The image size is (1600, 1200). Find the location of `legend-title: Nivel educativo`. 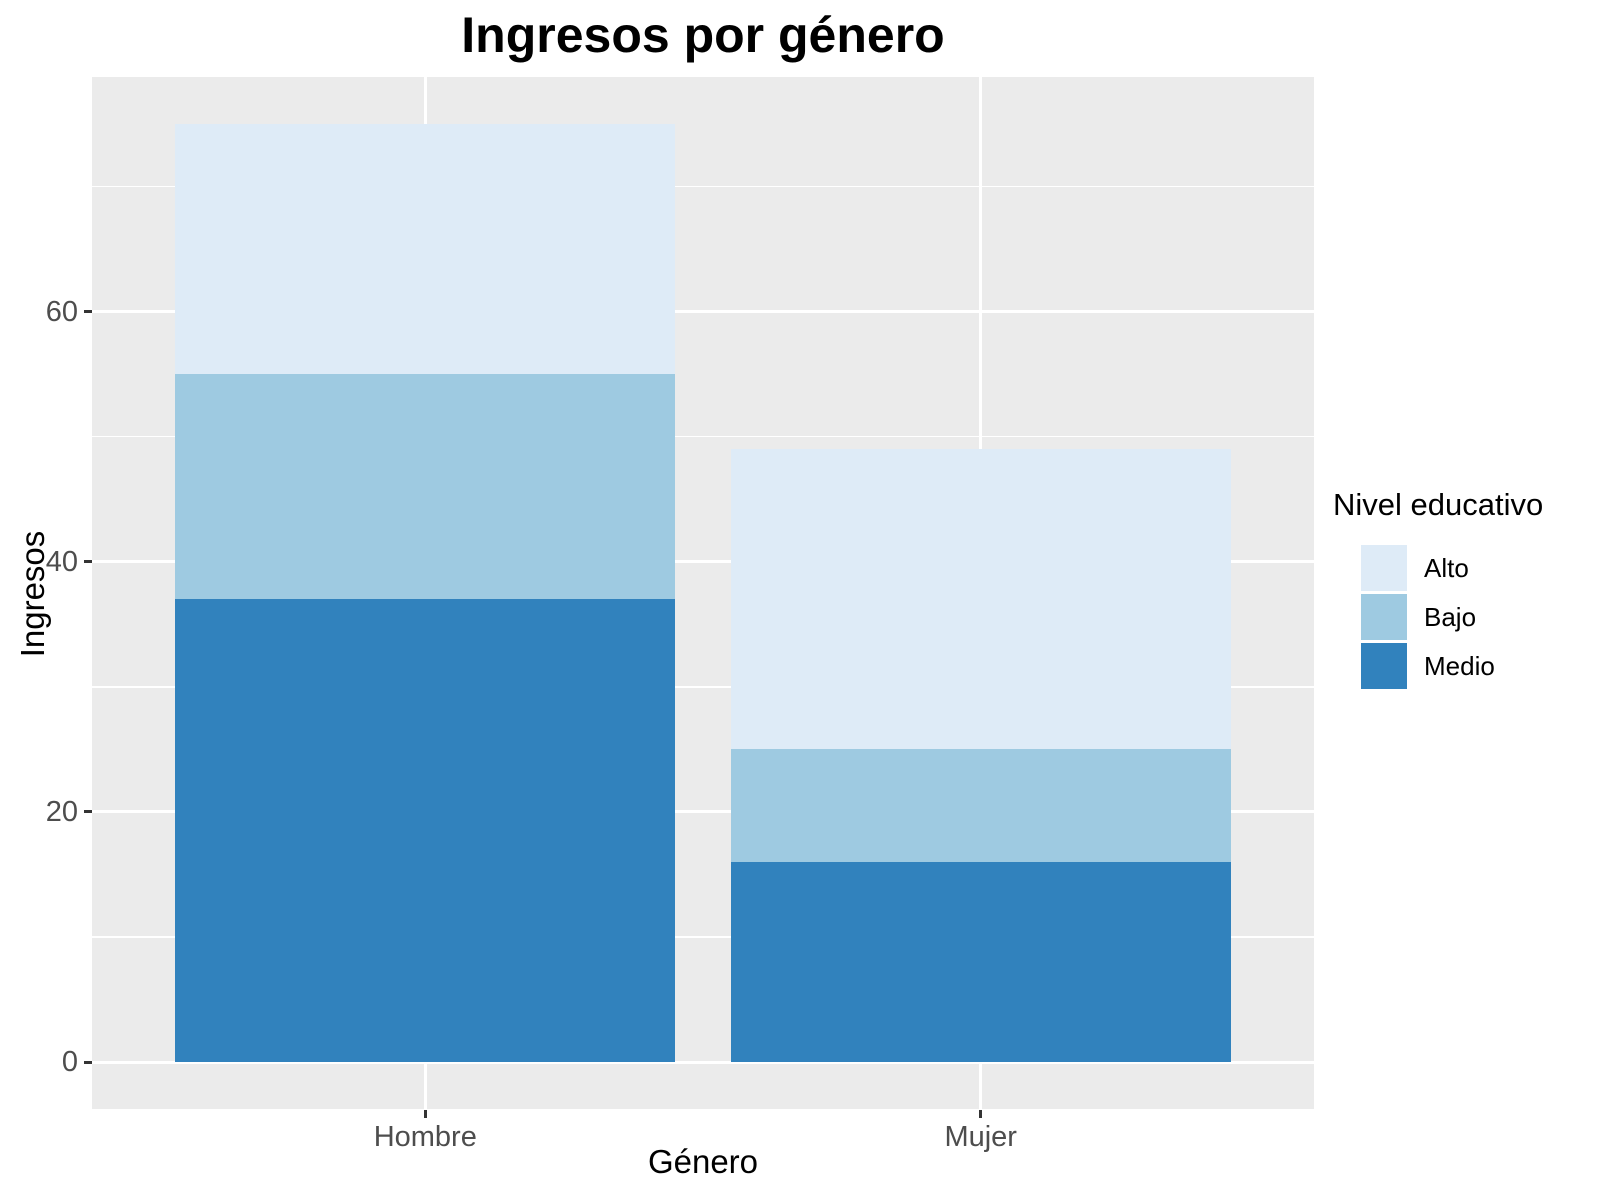

legend-title: Nivel educativo is located at coordinates (1438, 504).